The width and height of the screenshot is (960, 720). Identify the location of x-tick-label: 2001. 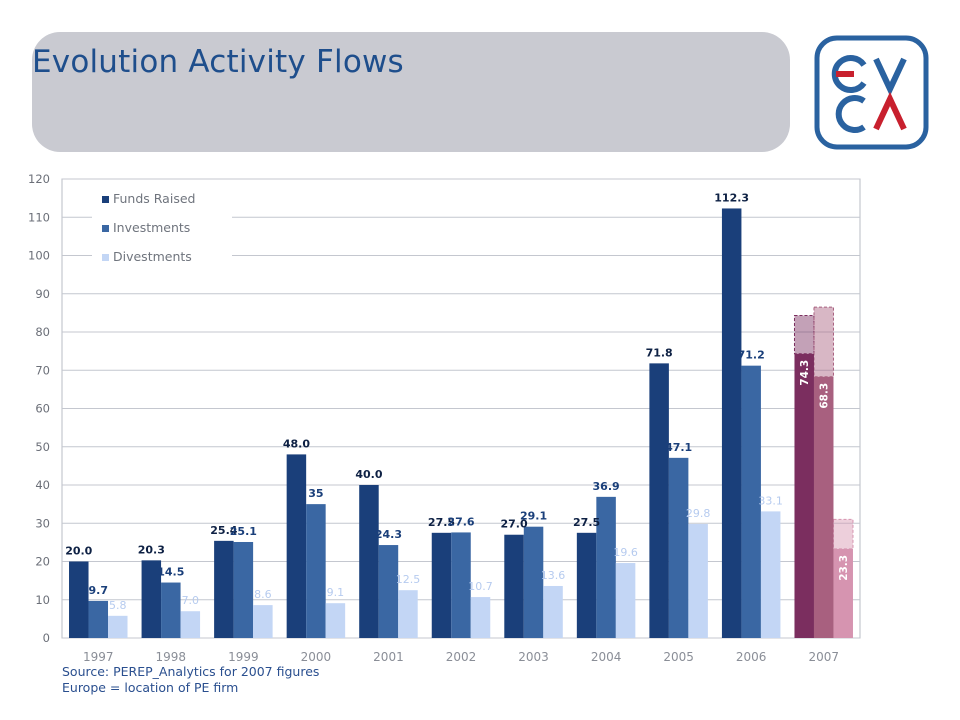
(388, 657).